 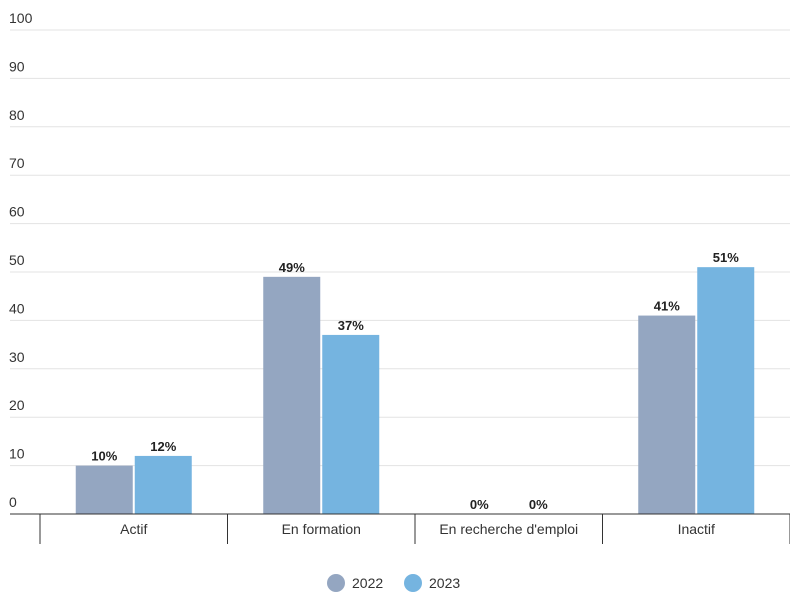 What do you see at coordinates (321, 529) in the screenshot?
I see `x-category-label: En formation` at bounding box center [321, 529].